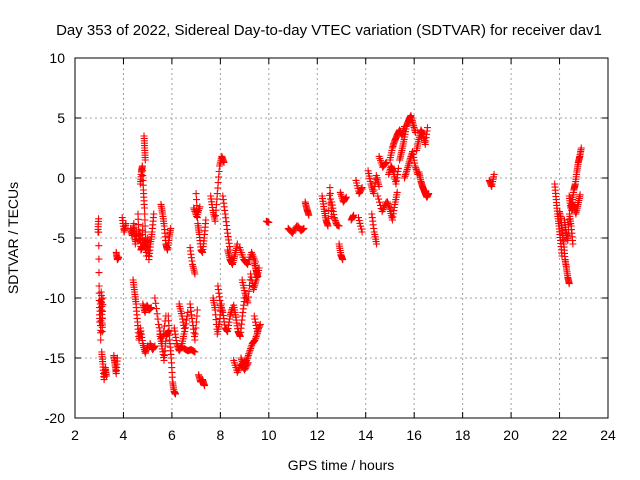  I want to click on x-tick-label: 18, so click(463, 435).